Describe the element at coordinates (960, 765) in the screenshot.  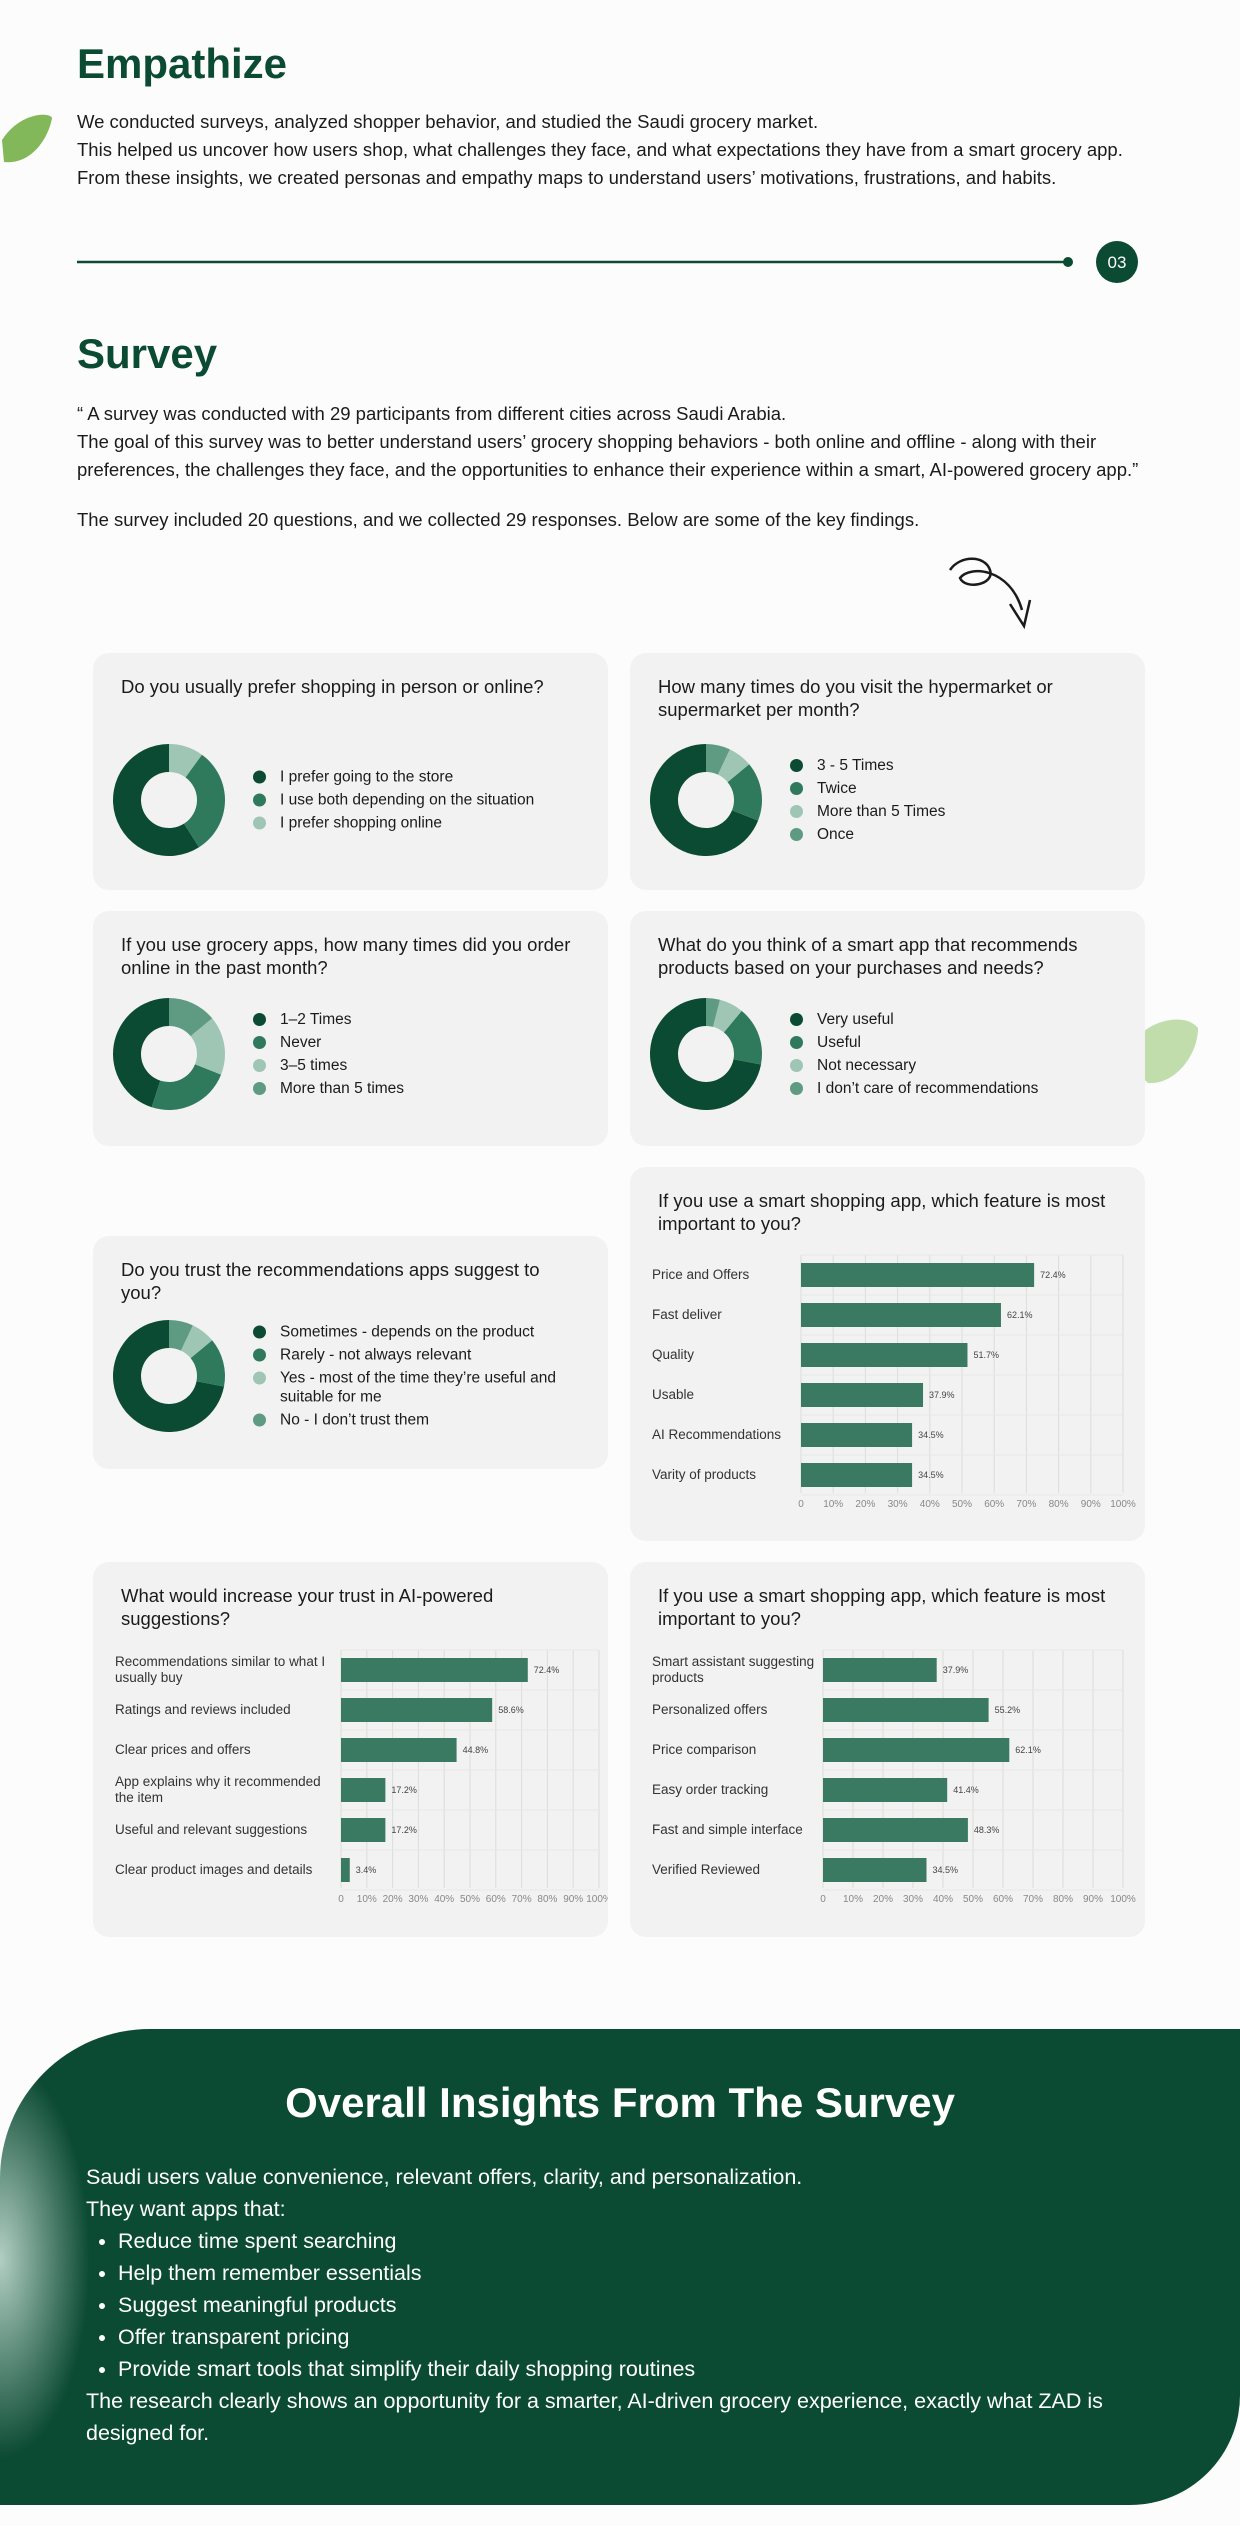
I see `legend-item: 3 - 5 Times` at that location.